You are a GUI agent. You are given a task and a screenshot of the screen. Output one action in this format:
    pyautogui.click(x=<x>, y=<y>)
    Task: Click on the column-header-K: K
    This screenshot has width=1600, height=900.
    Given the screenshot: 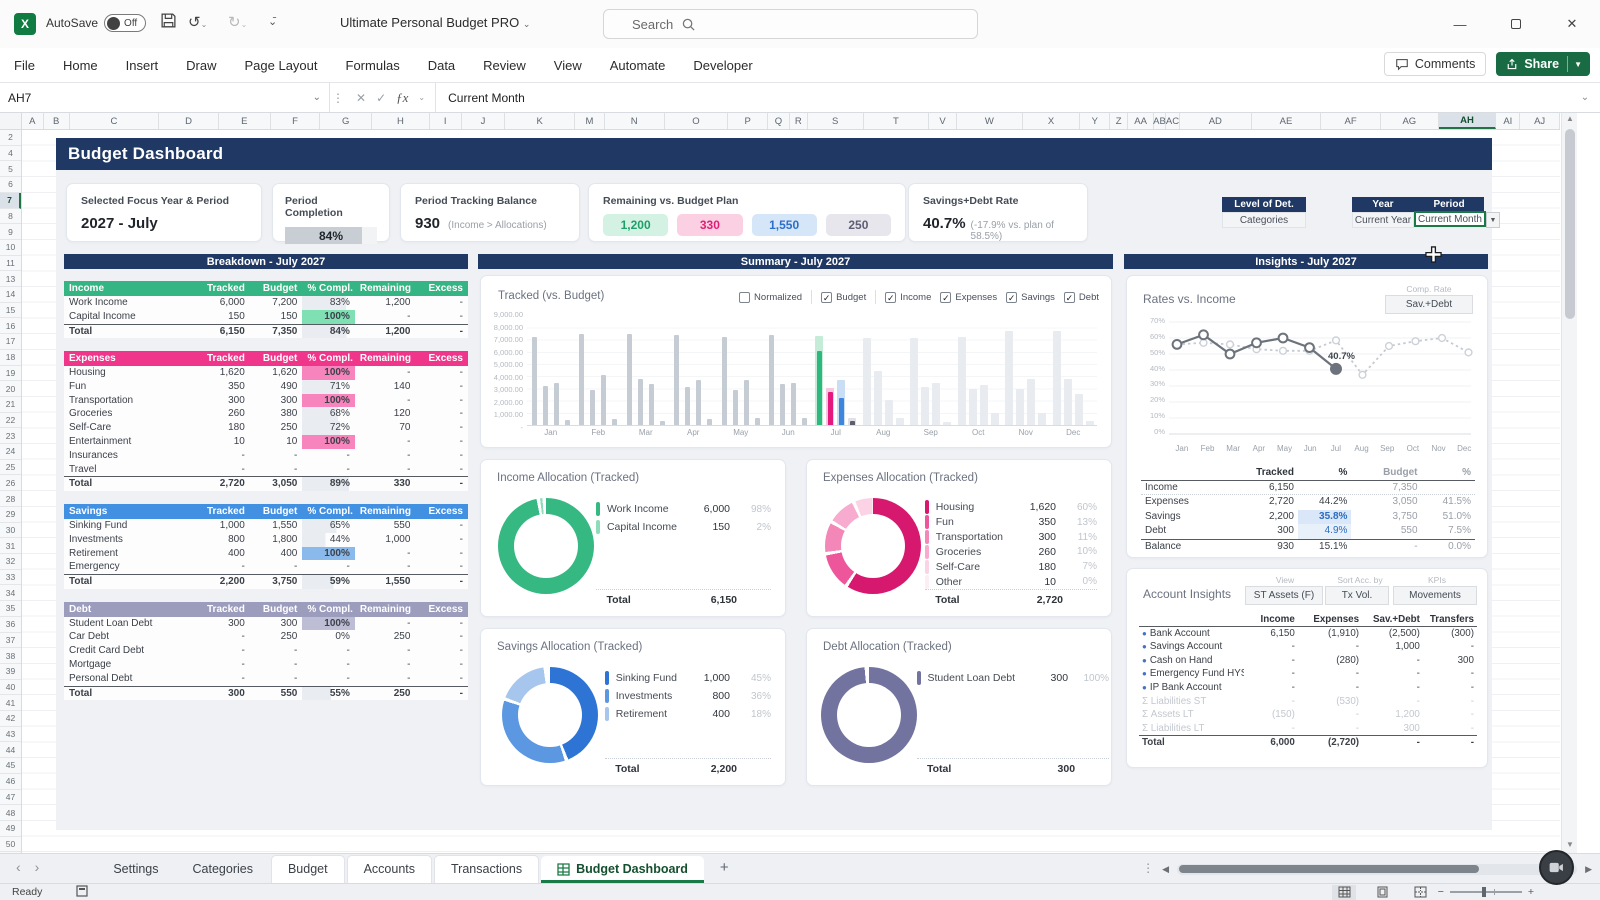 What is the action you would take?
    pyautogui.click(x=540, y=121)
    